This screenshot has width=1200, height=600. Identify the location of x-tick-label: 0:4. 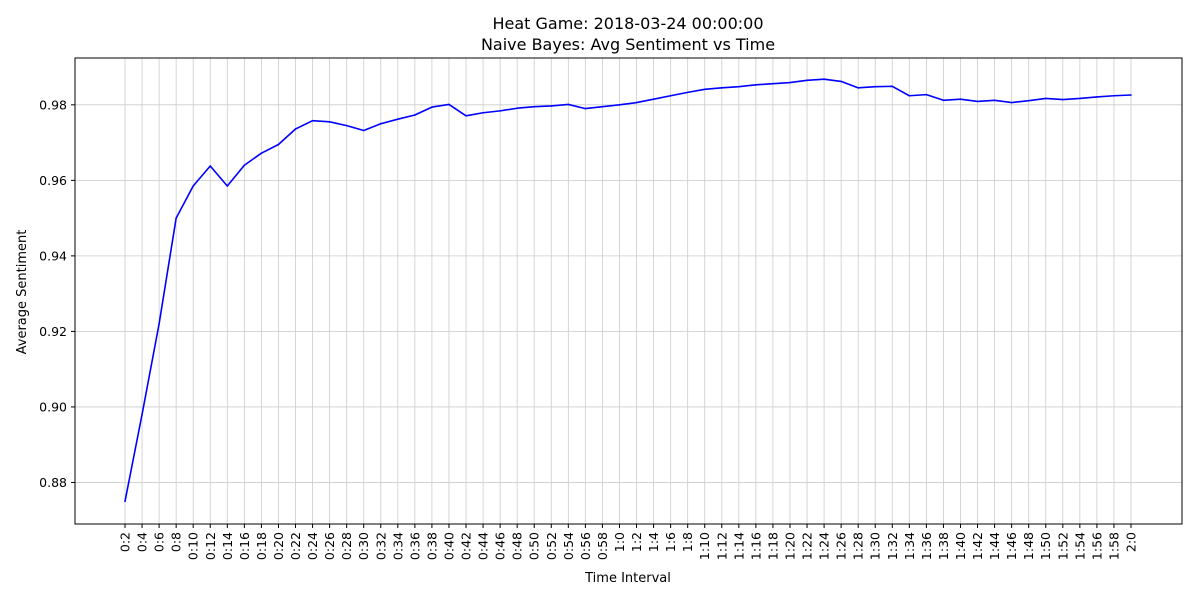
(142, 542).